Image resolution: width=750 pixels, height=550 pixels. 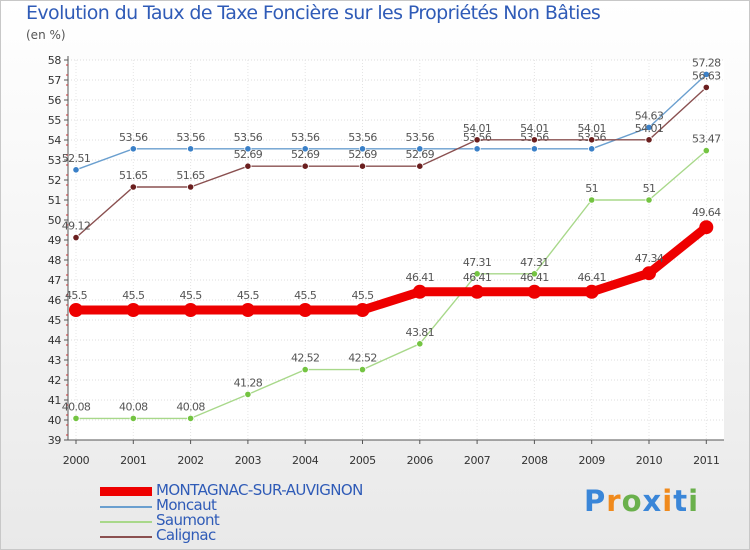 I want to click on data-label-saumont: 53.47, so click(x=706, y=139).